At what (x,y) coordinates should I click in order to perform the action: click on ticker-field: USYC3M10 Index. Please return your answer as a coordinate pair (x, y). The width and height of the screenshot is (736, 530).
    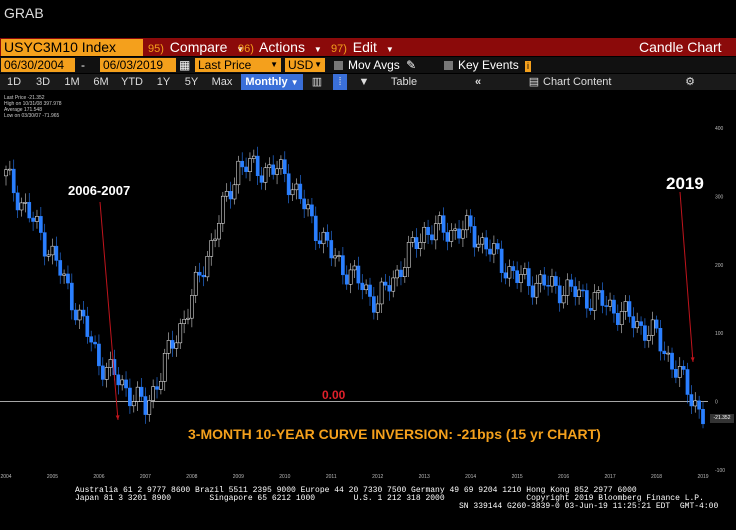
    Looking at the image, I should click on (72, 47).